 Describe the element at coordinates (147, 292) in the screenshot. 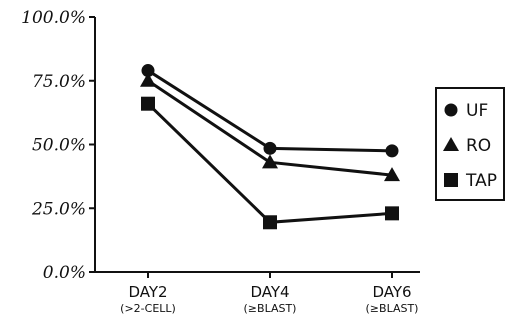

I see `x-tick-label: DAY2` at that location.